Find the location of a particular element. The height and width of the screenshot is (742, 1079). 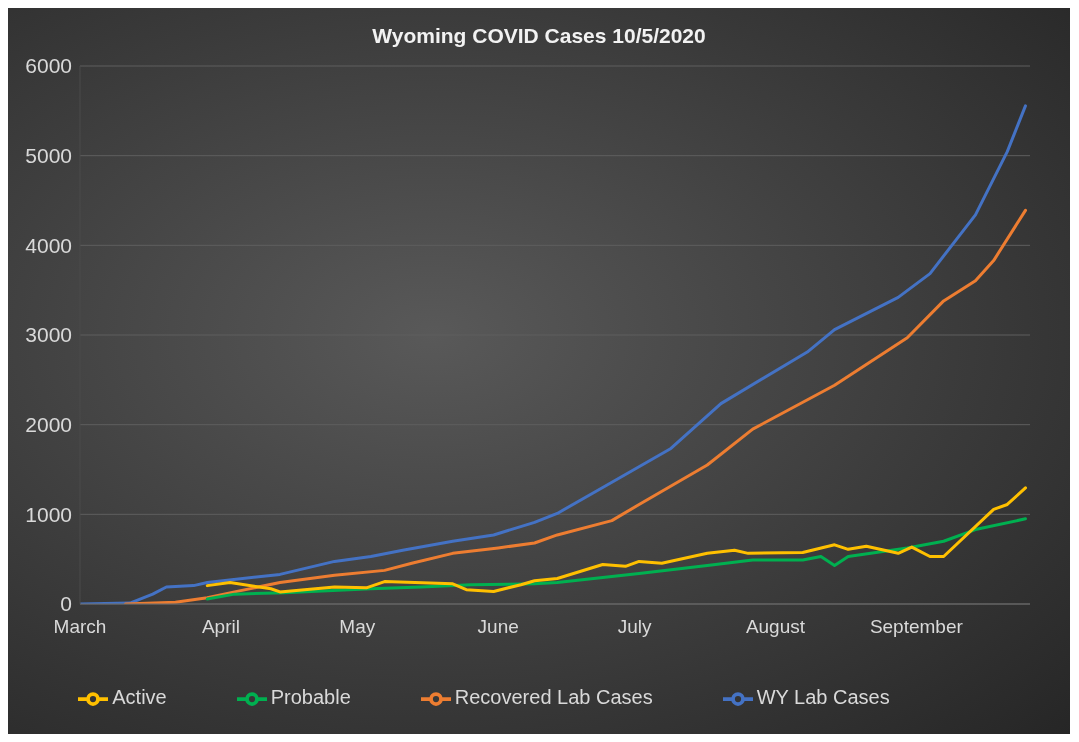

x-tick-label: April is located at coordinates (220, 627).